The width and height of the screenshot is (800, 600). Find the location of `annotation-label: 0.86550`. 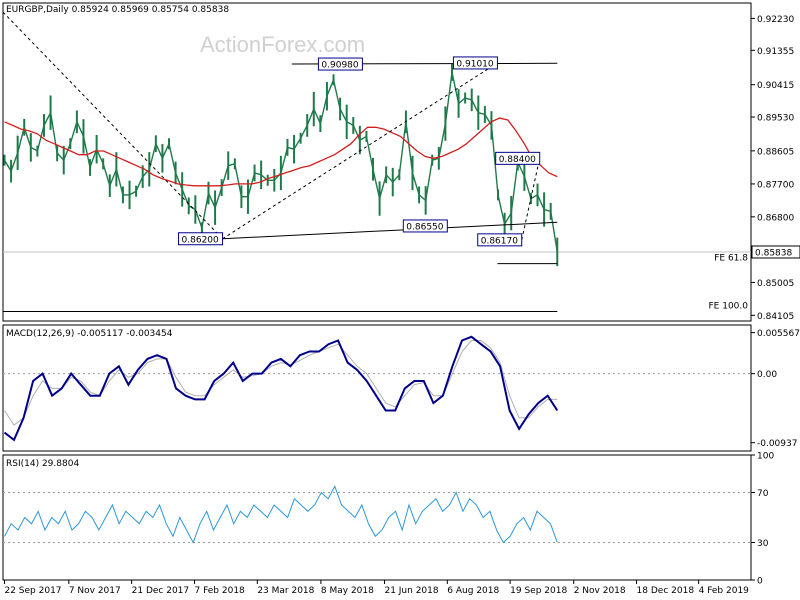

annotation-label: 0.86550 is located at coordinates (424, 227).